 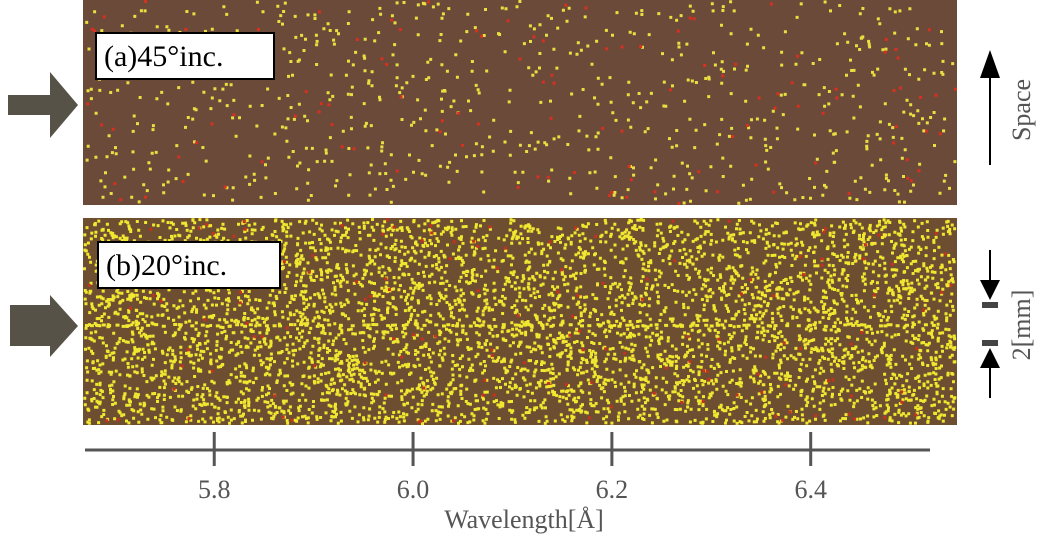 What do you see at coordinates (612, 489) in the screenshot?
I see `x-tick-label: 6.2` at bounding box center [612, 489].